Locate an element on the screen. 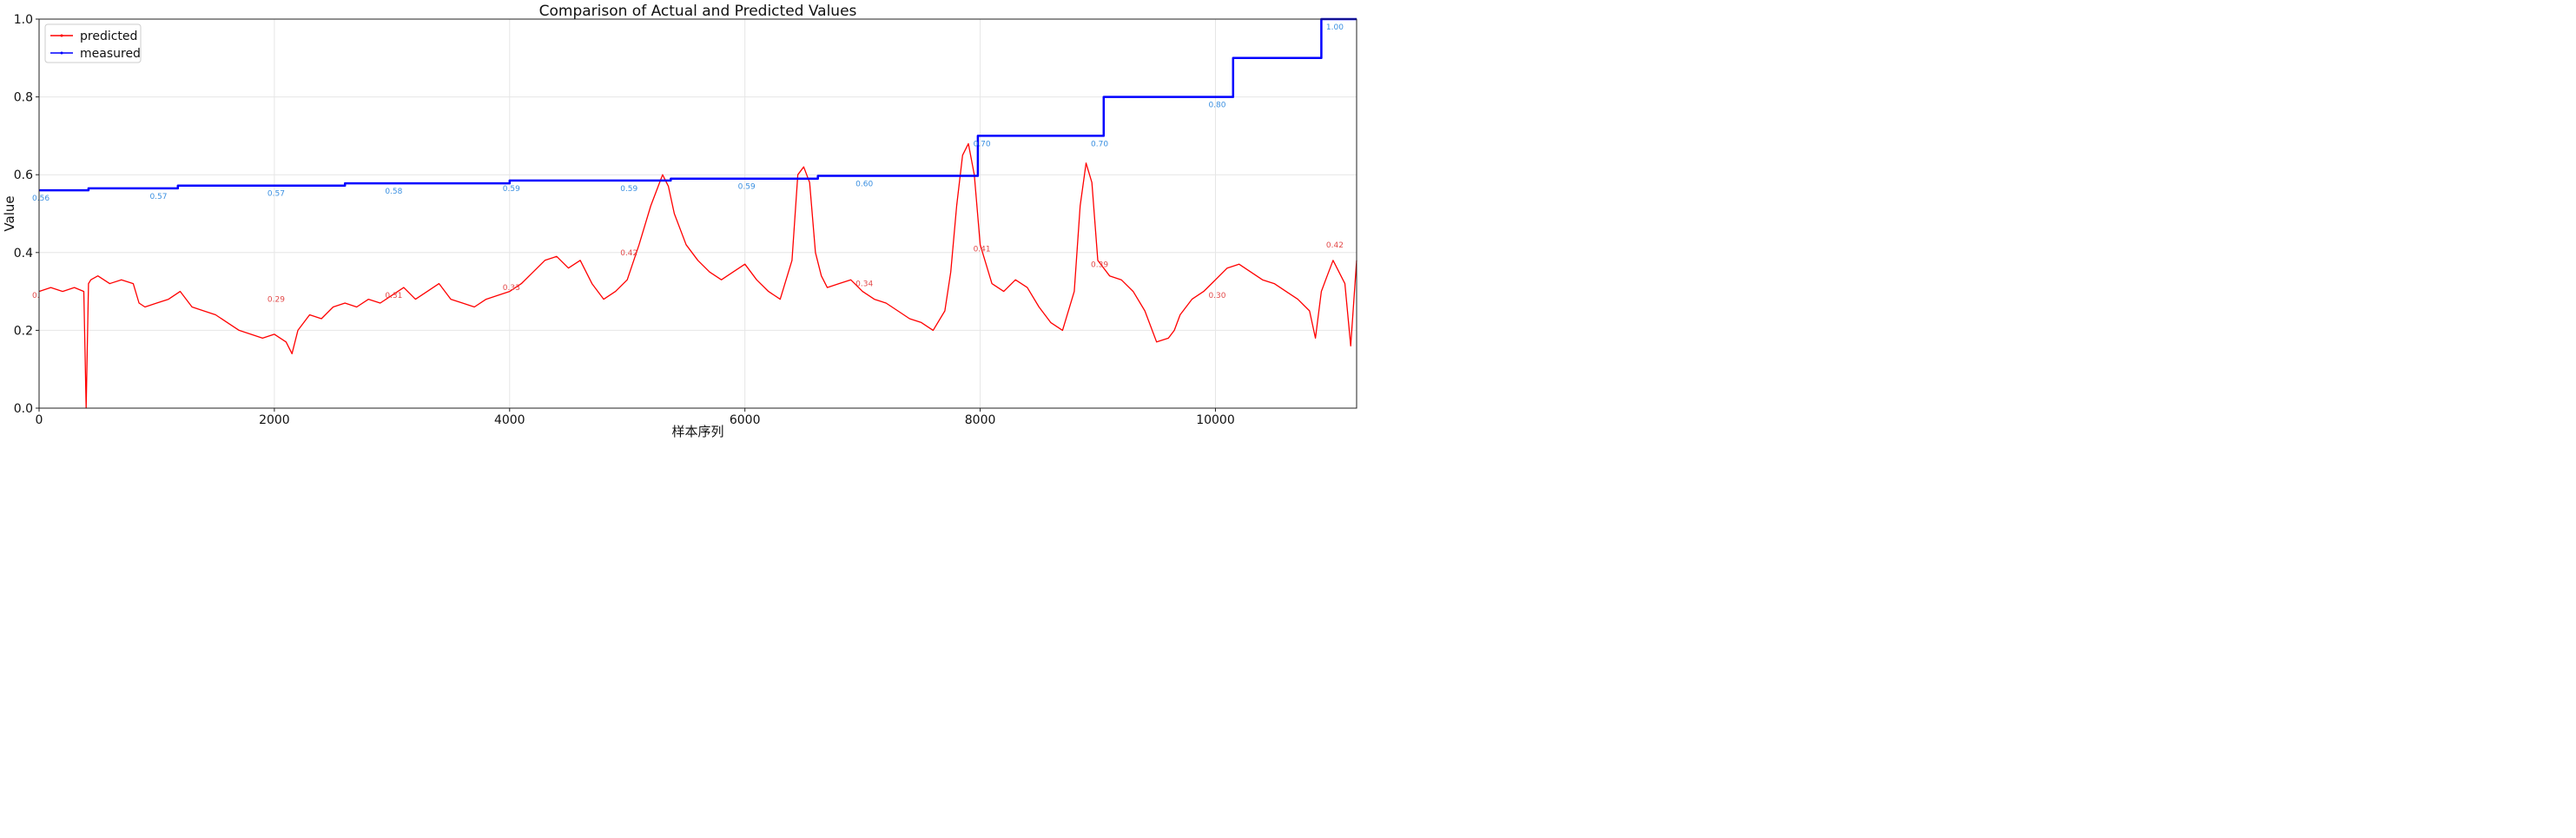 The width and height of the screenshot is (2576, 838). data-label-measured: 1.00 is located at coordinates (1335, 28).